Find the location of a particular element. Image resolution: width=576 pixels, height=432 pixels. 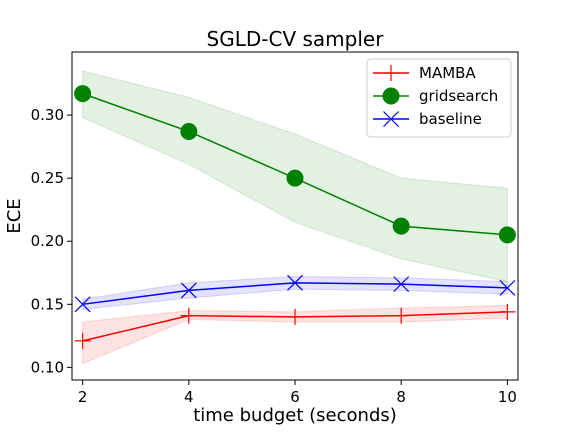

y-axis-ticks: 0.10 0.15 0.20 0.25 0.30 is located at coordinates (51, 241).